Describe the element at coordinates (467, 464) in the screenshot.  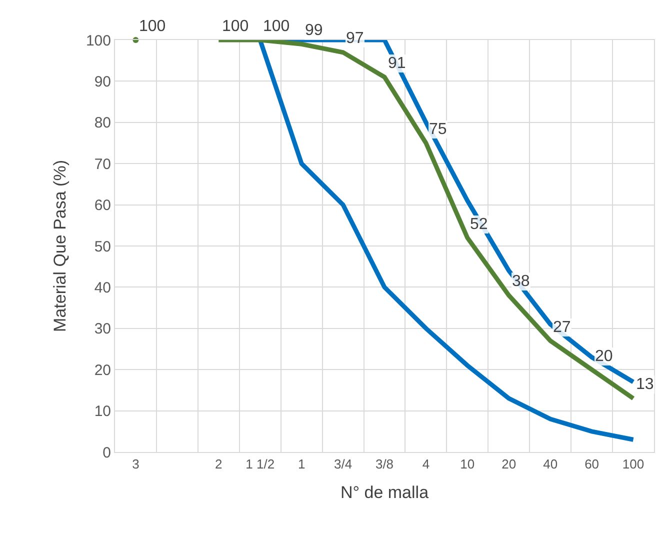
I see `x-tick-label: 10` at that location.